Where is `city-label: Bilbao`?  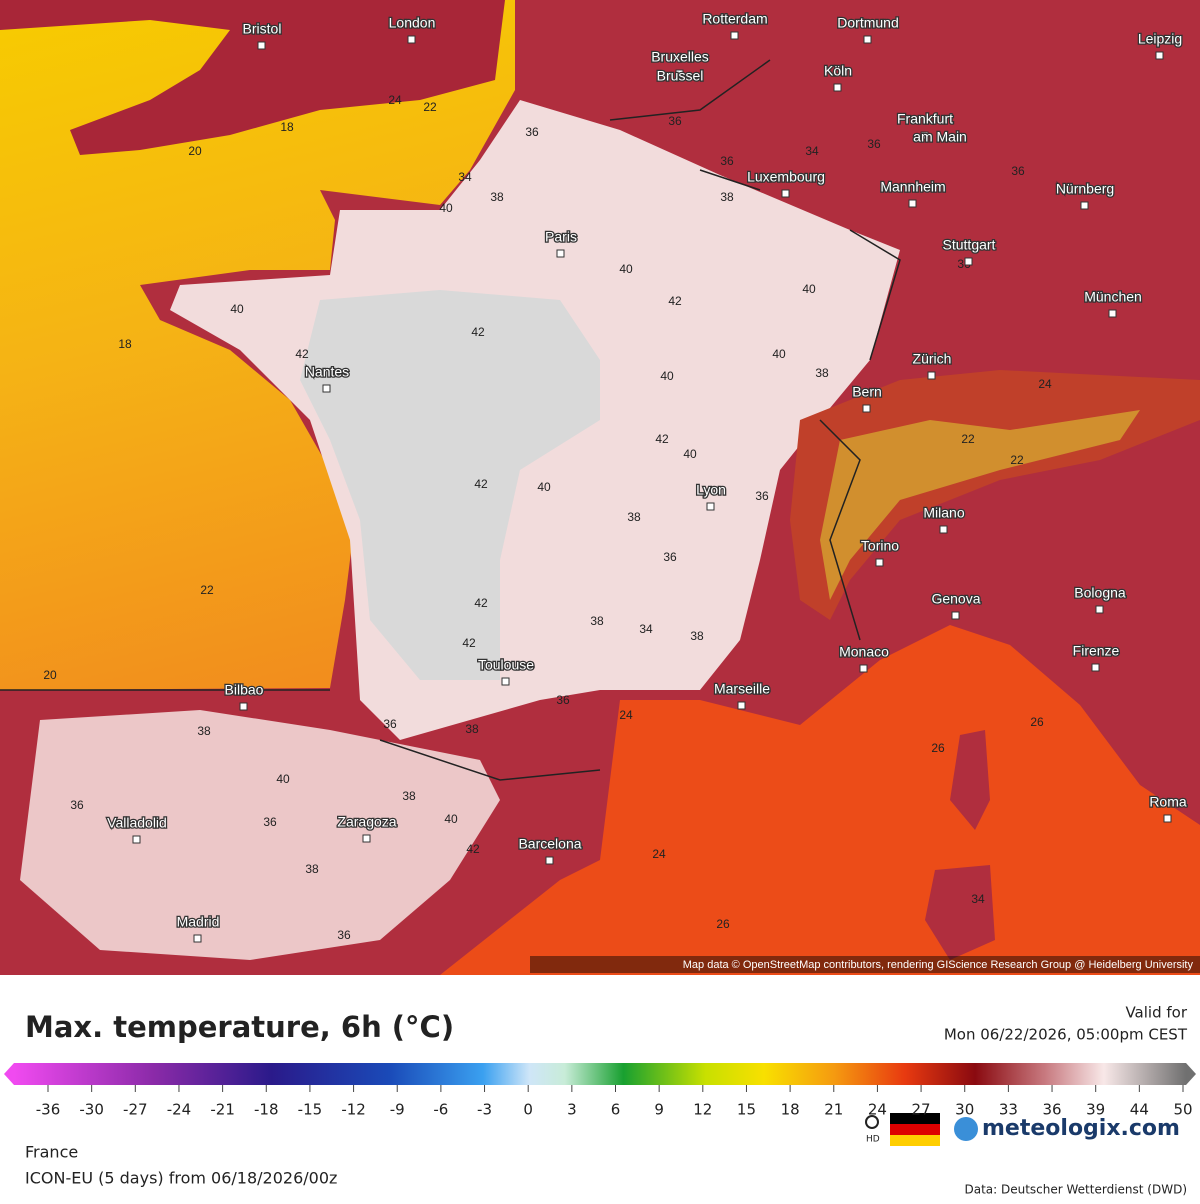
city-label: Bilbao is located at coordinates (244, 690).